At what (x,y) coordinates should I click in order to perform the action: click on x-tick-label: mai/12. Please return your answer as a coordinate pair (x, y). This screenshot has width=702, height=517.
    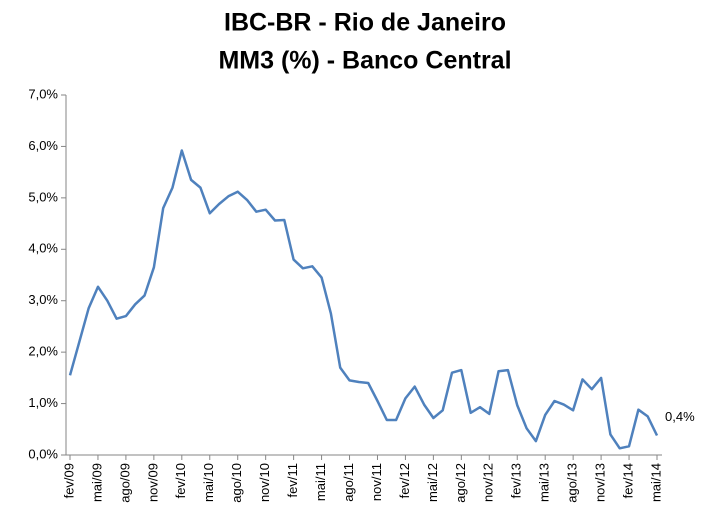
    Looking at the image, I should click on (432, 482).